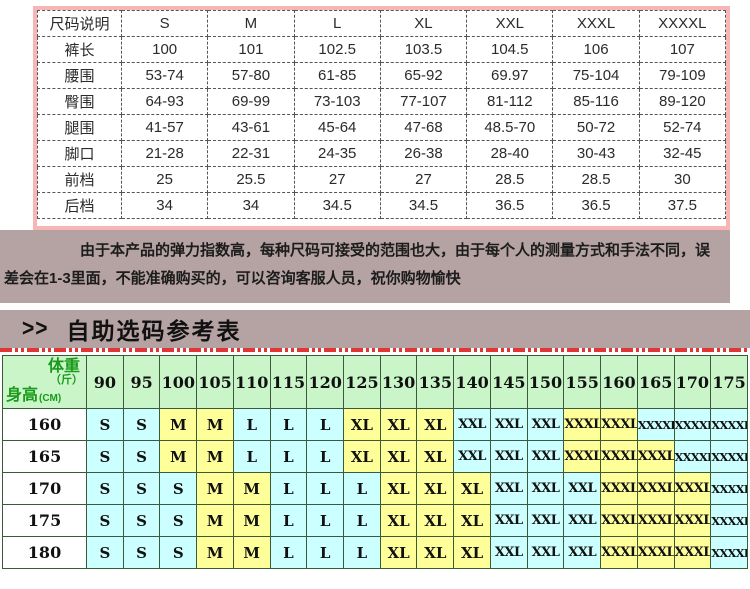  What do you see at coordinates (337, 49) in the screenshot?
I see `measure-value: 102.5` at bounding box center [337, 49].